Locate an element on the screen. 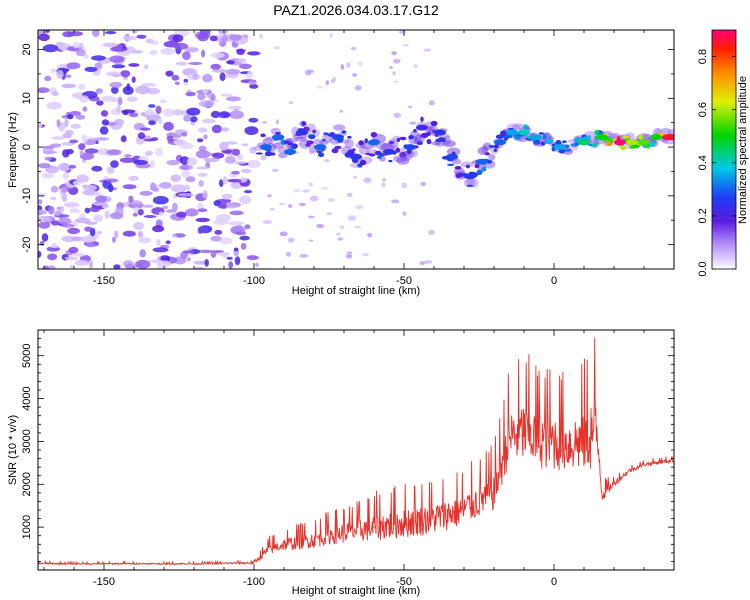 The width and height of the screenshot is (750, 600). y-tick-label: -10 is located at coordinates (27, 196).